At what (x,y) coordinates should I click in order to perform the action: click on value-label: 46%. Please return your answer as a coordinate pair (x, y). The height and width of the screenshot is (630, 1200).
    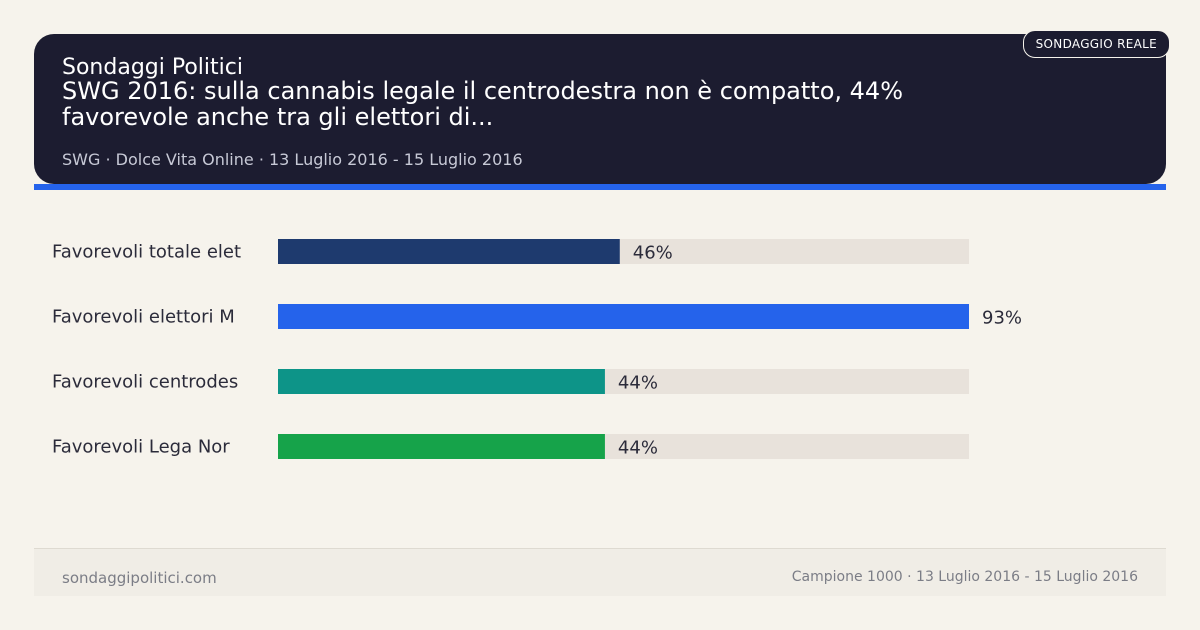
    Looking at the image, I should click on (653, 253).